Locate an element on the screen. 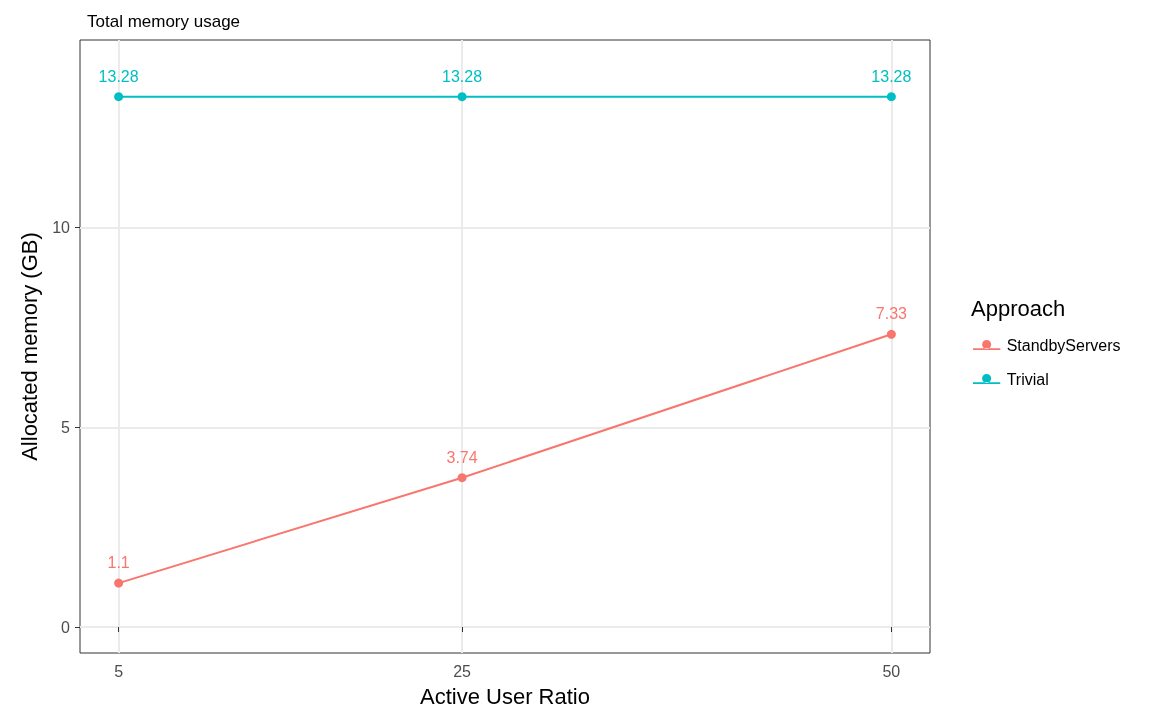  y-tick-label: 5 is located at coordinates (66, 427).